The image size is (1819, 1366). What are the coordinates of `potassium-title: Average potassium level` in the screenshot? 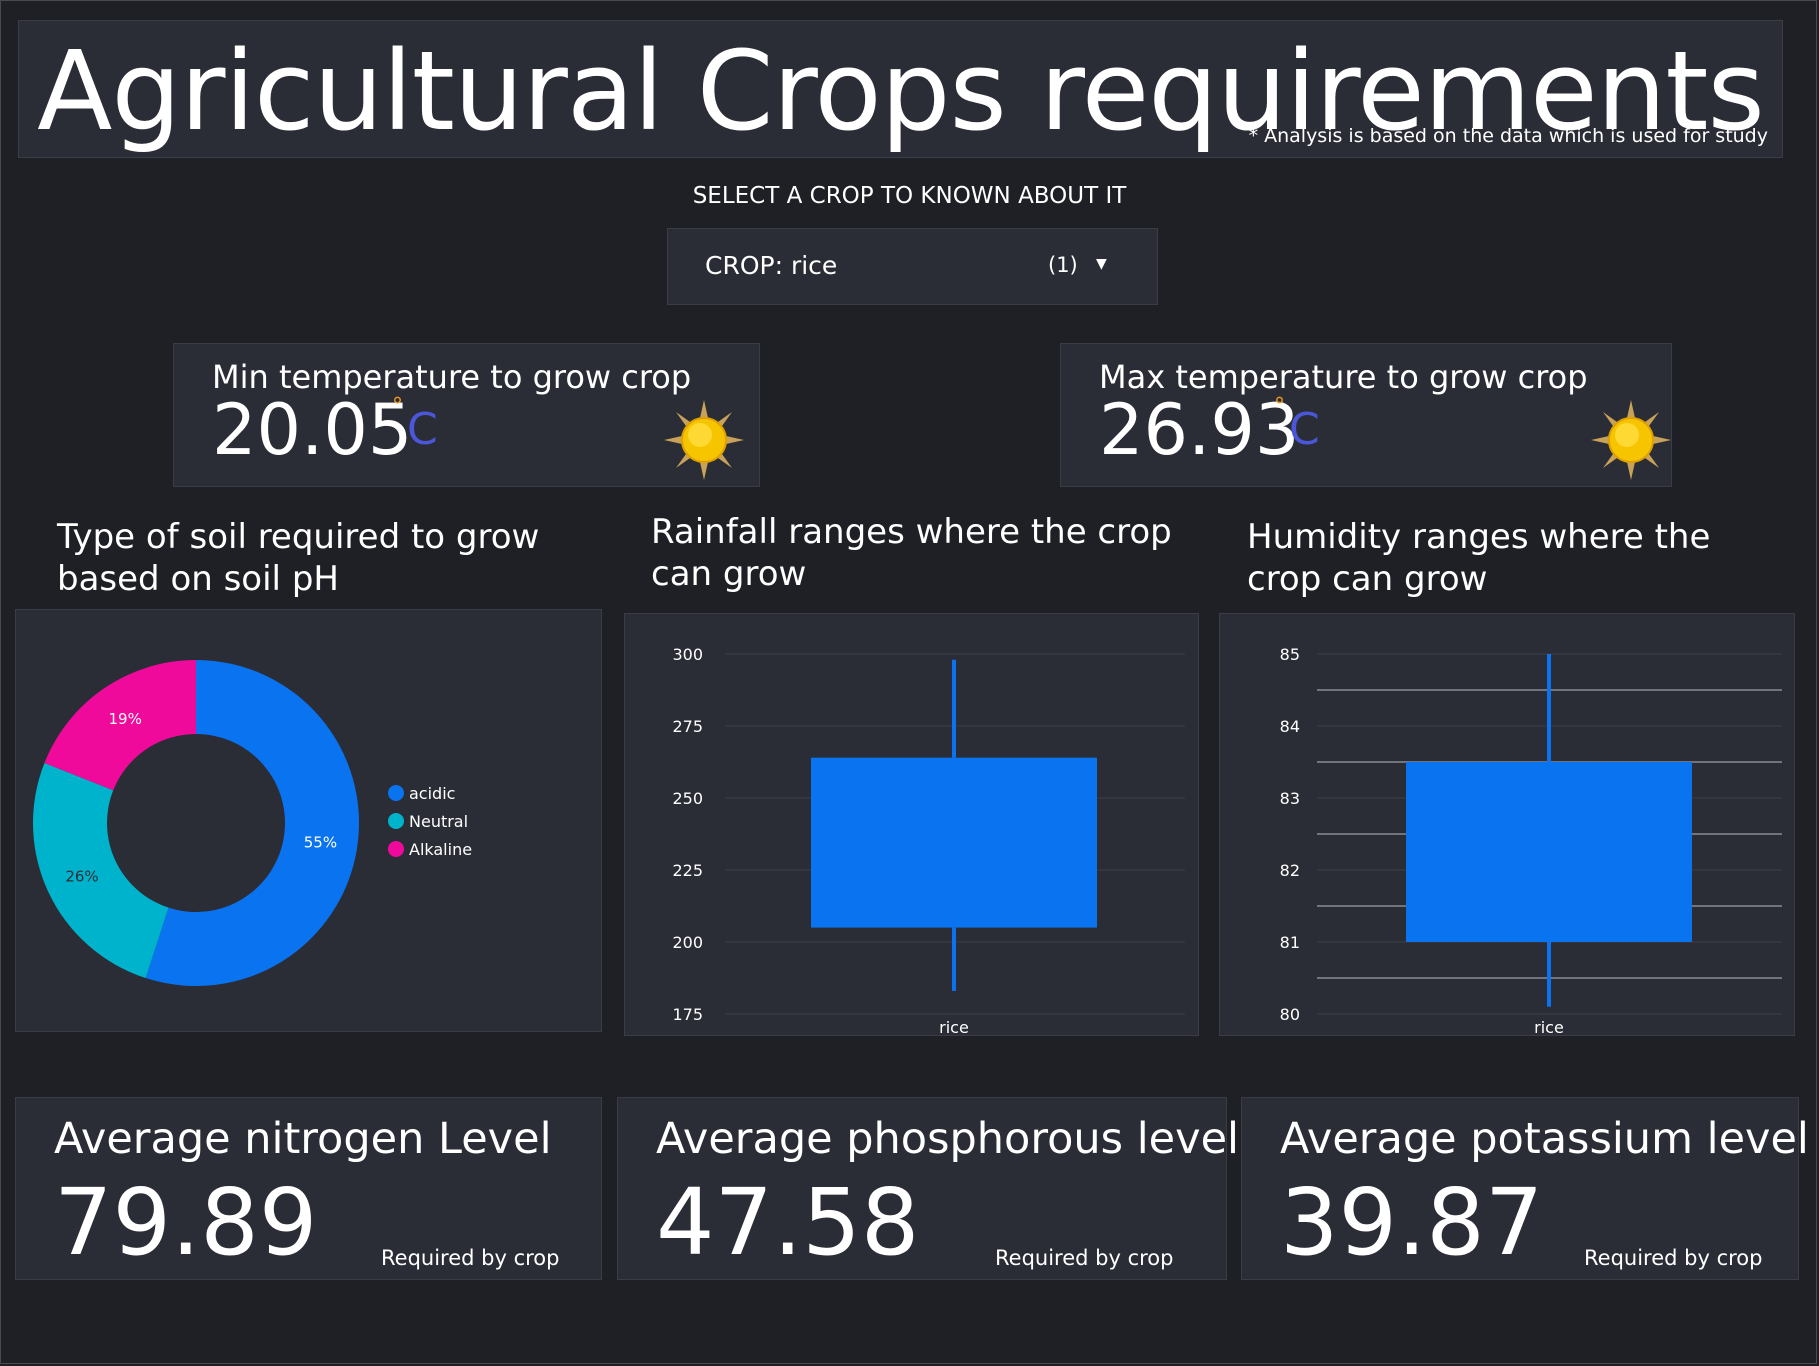 It's located at (1544, 1139).